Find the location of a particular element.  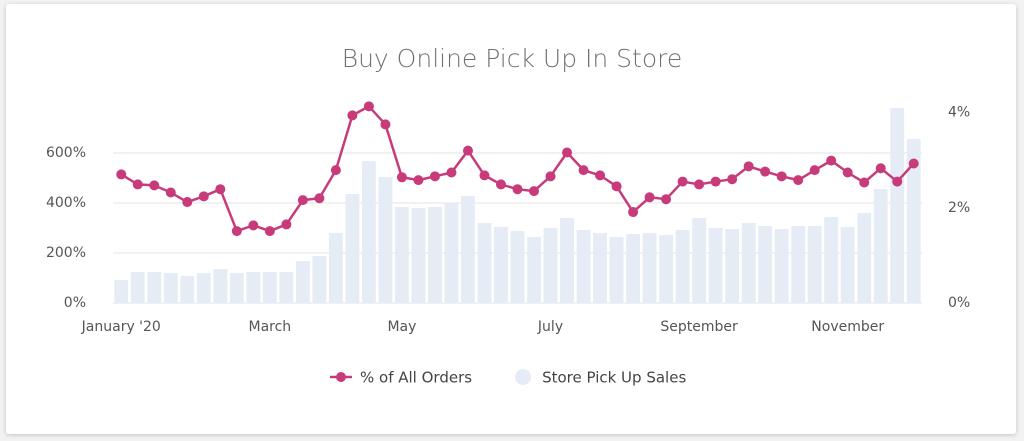

x-tick-label: March is located at coordinates (270, 327).